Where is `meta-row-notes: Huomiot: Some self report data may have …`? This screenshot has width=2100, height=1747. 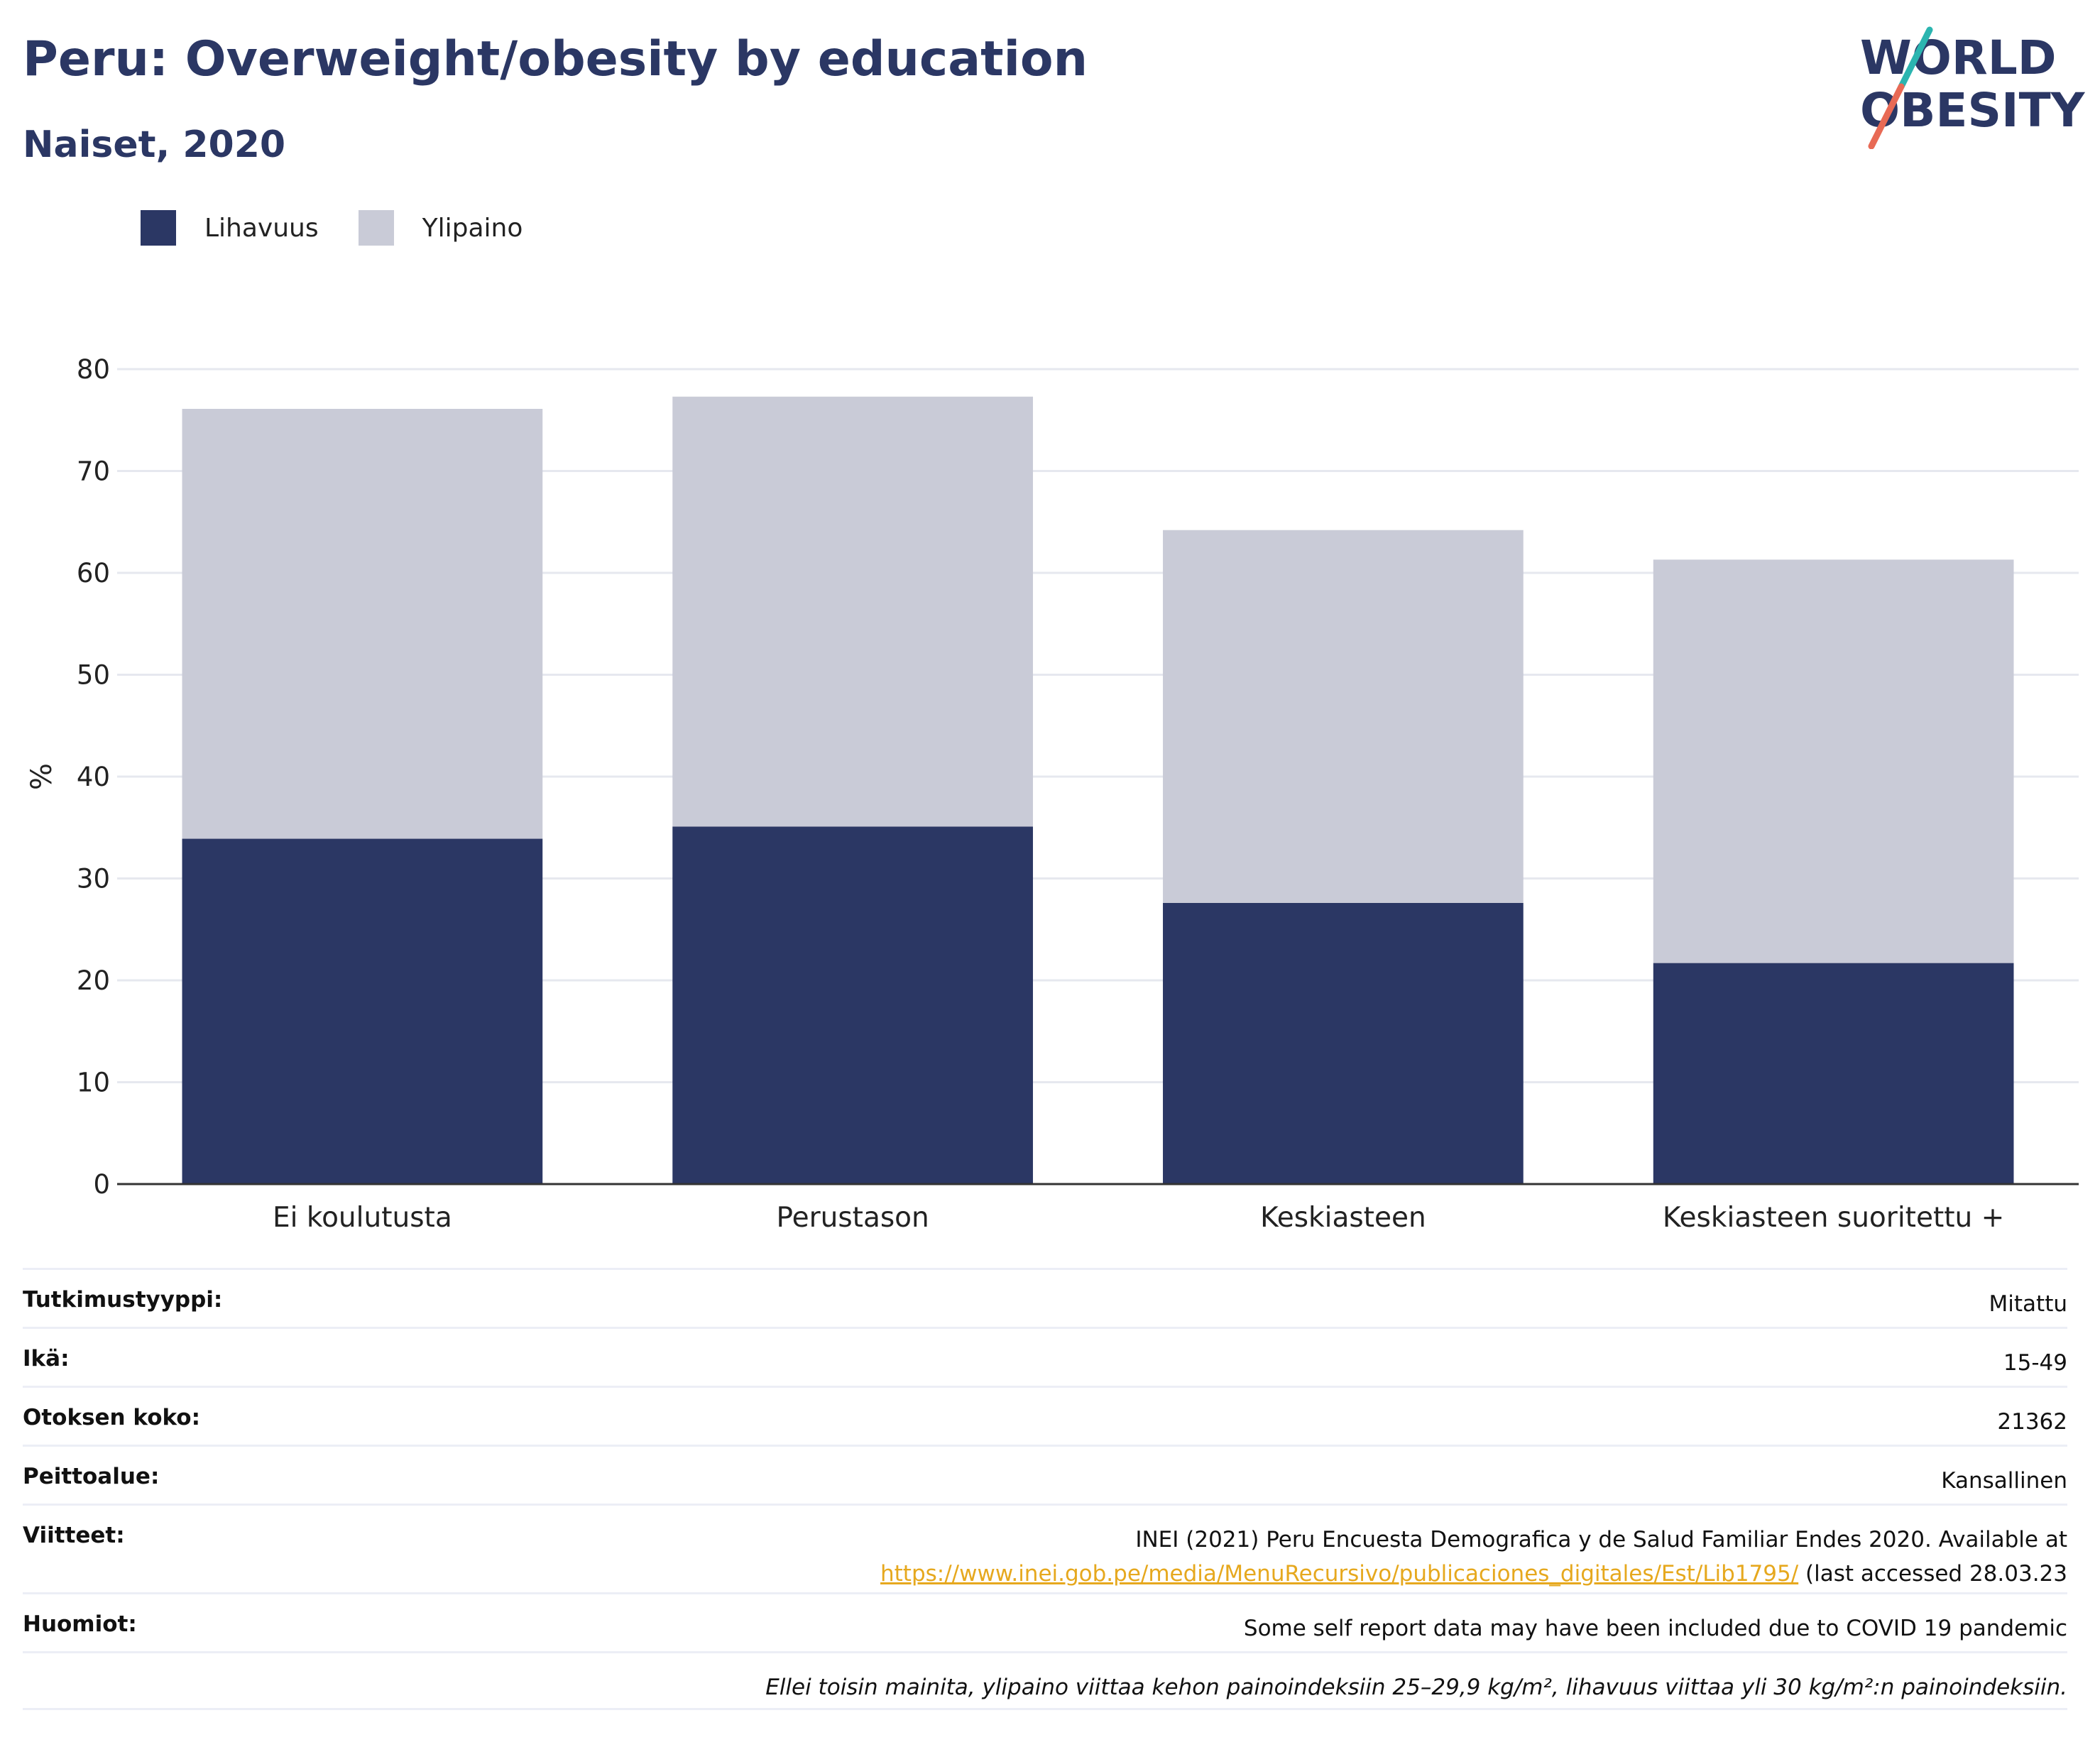 meta-row-notes: Huomiot: Some self report data may have … is located at coordinates (1045, 1621).